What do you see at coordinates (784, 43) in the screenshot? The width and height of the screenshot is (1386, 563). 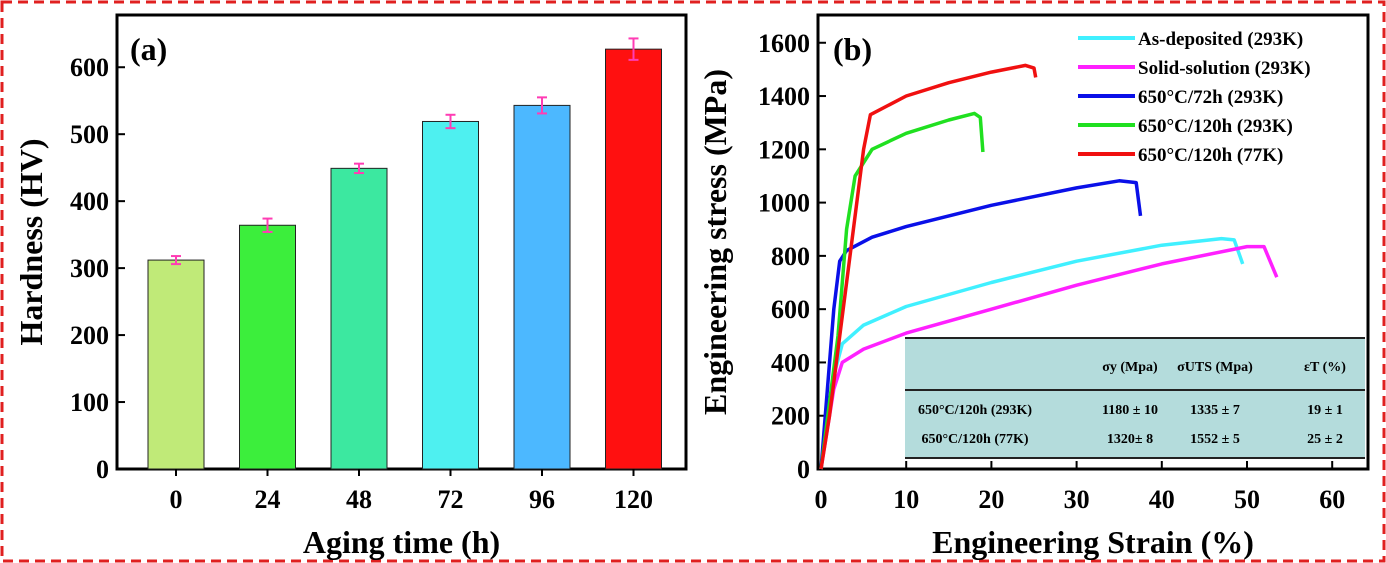 I see `y-tick-label: 1600` at bounding box center [784, 43].